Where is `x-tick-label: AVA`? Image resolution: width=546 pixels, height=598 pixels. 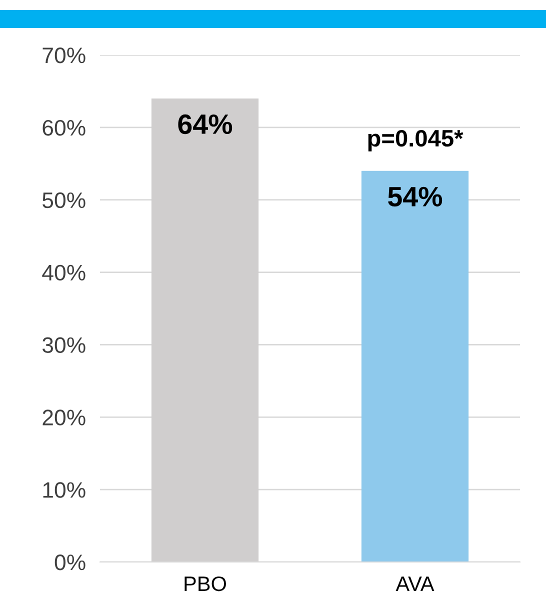 x-tick-label: AVA is located at coordinates (415, 583).